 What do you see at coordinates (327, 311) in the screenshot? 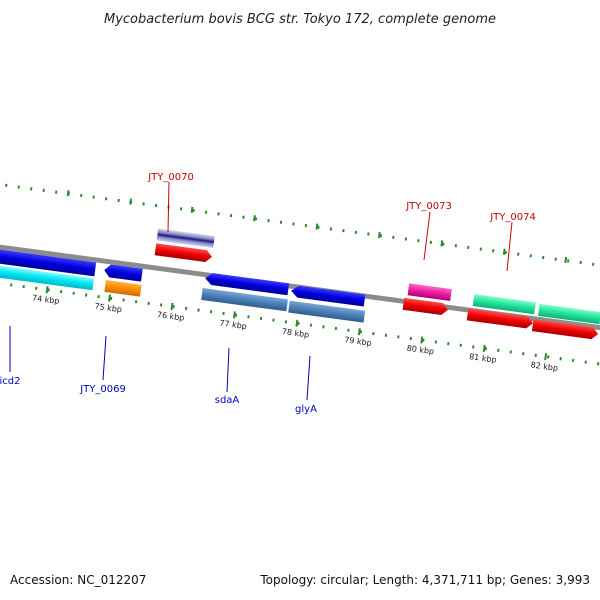
I see `gene-feature-glyA` at bounding box center [327, 311].